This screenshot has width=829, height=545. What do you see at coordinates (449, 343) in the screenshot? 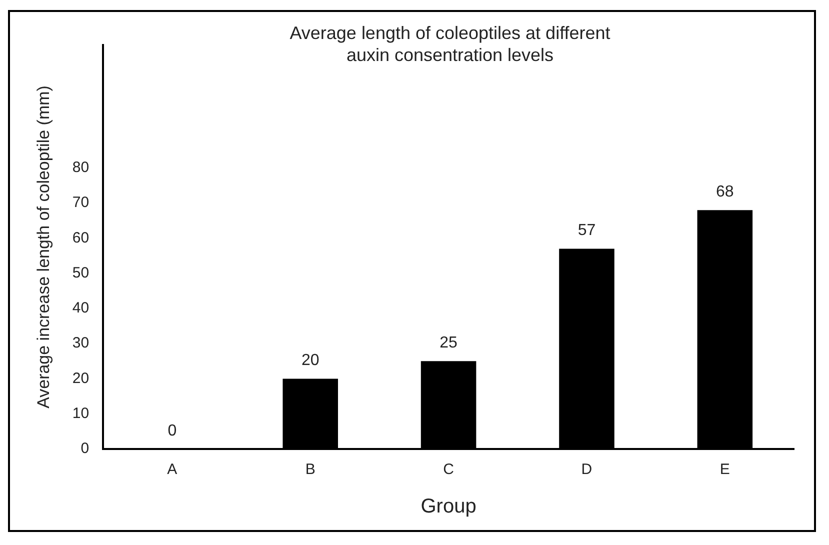
I see `data-label: 25` at bounding box center [449, 343].